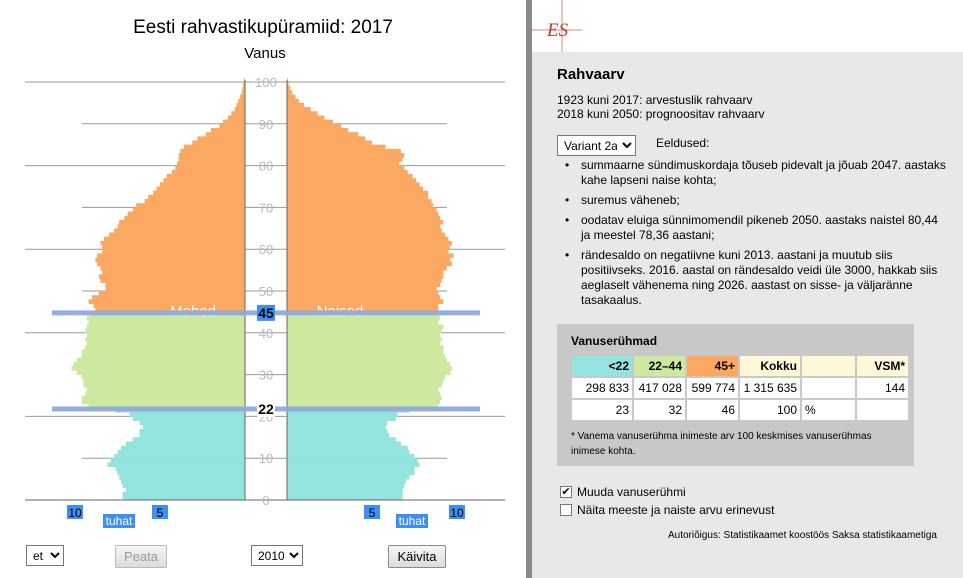  What do you see at coordinates (372, 513) in the screenshot?
I see `x-tick-label: 5` at bounding box center [372, 513].